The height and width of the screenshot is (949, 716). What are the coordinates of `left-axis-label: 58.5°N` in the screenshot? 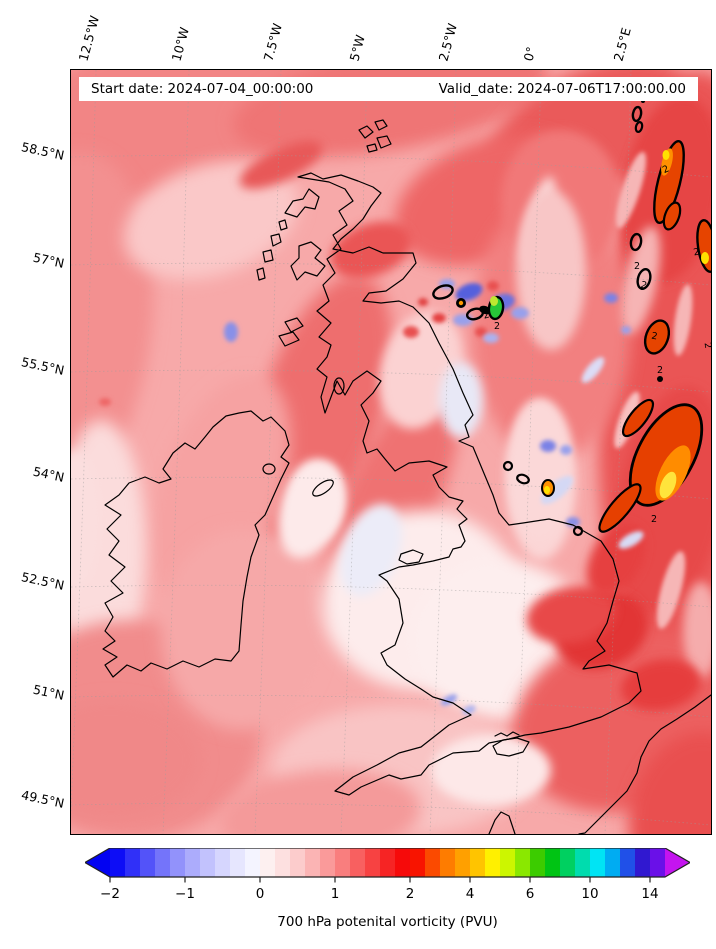 It's located at (43, 151).